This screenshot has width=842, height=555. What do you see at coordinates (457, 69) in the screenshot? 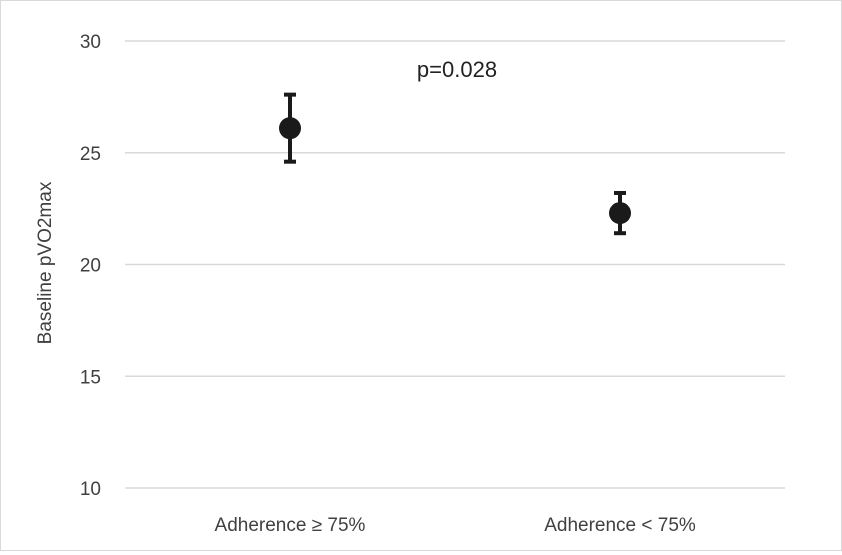
I see `p-value-annotation: p=0.028` at bounding box center [457, 69].